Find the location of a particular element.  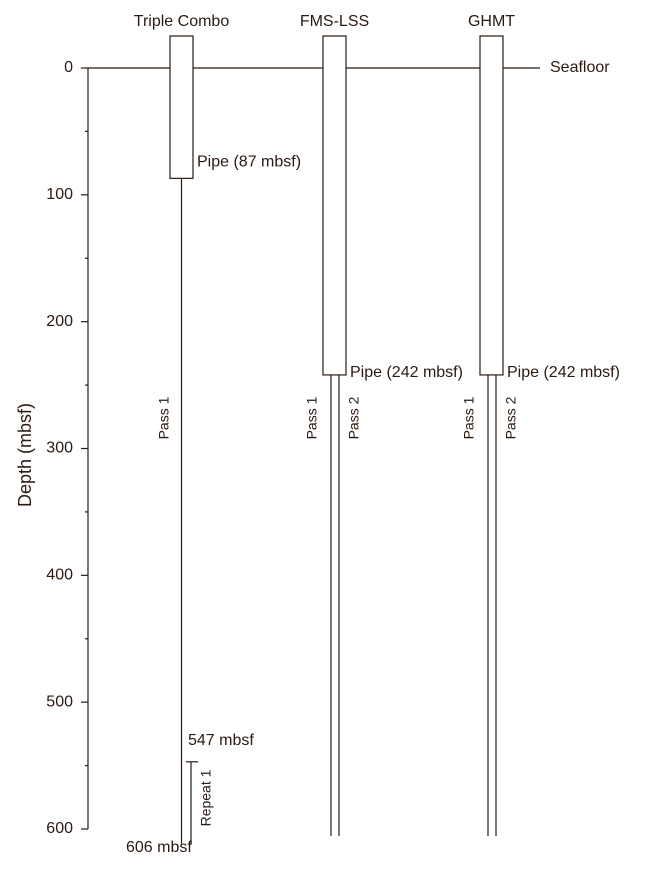

tick-label: 0 is located at coordinates (68, 67).